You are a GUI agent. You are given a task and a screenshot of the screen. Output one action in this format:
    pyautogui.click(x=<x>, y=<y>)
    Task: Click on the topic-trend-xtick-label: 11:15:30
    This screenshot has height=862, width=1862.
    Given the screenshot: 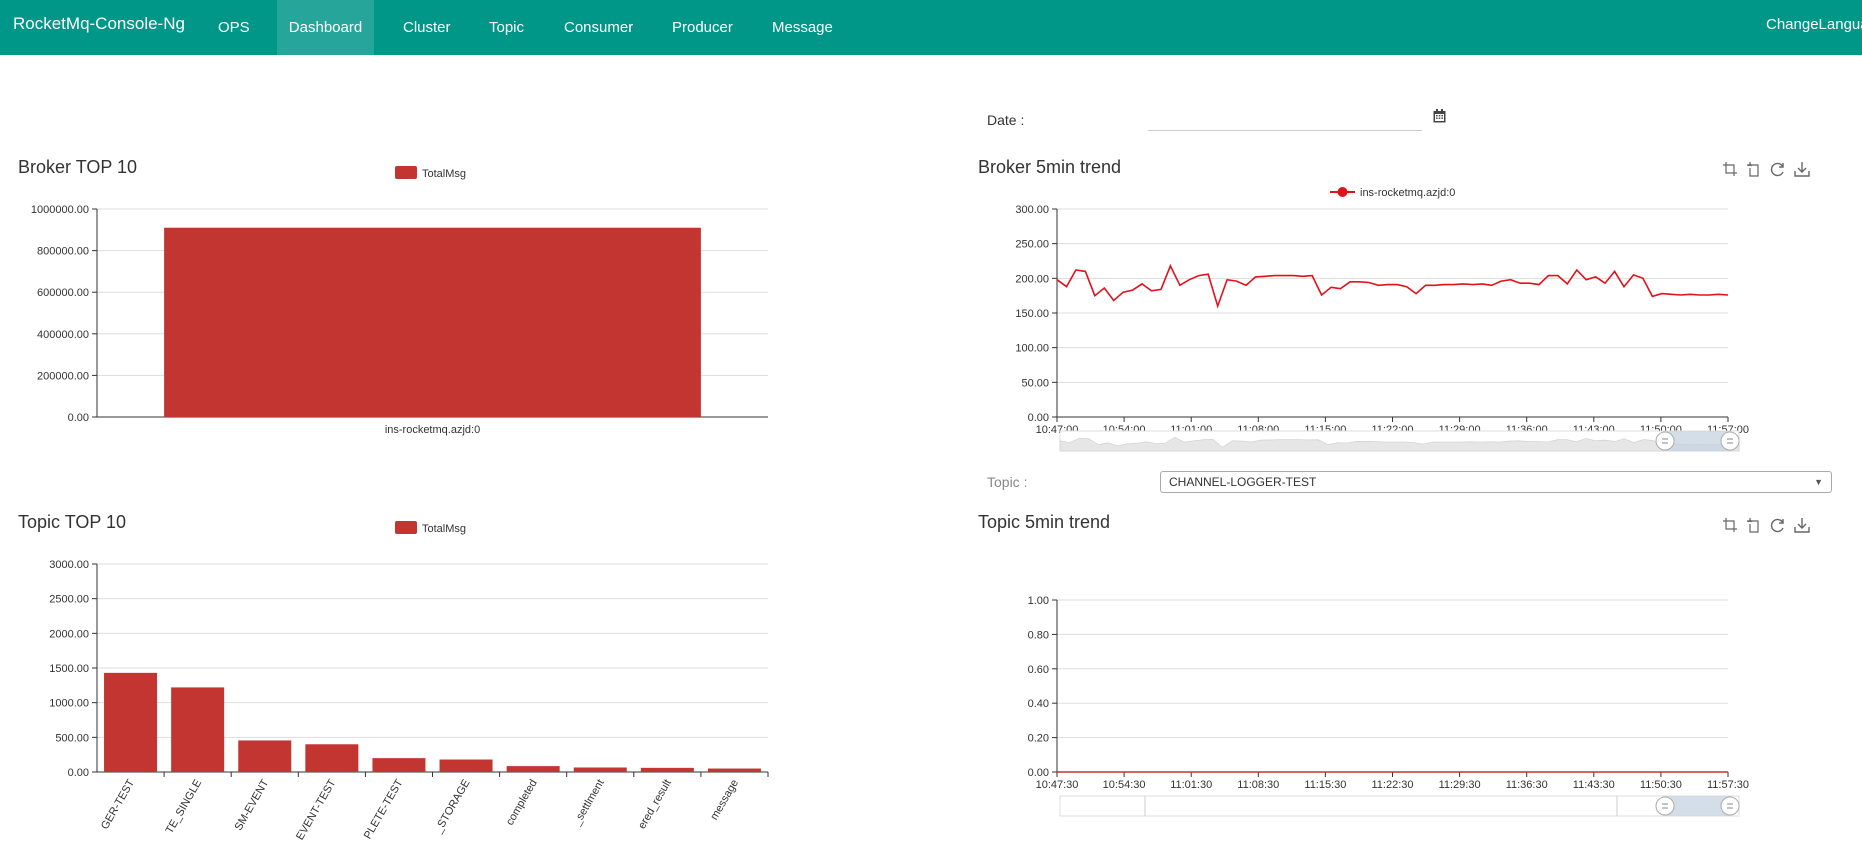 What is the action you would take?
    pyautogui.click(x=1325, y=785)
    